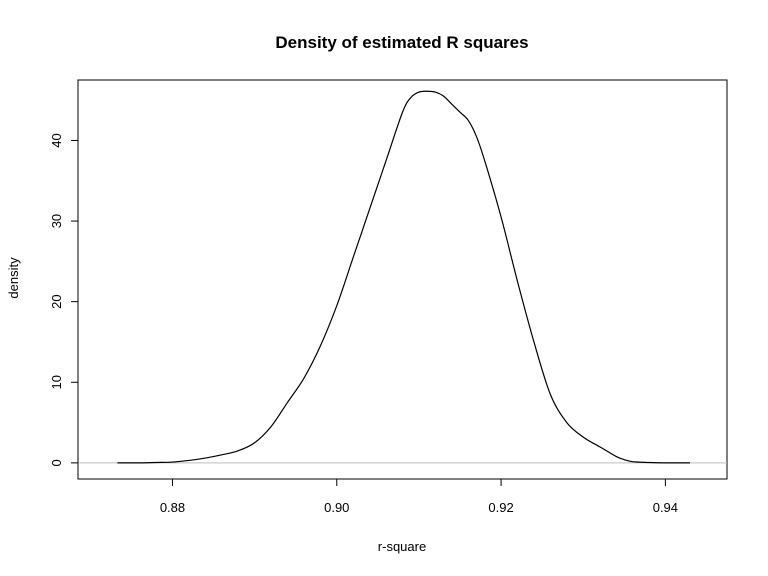 This screenshot has height=576, width=768. What do you see at coordinates (402, 546) in the screenshot?
I see `x-axis-label: r-square` at bounding box center [402, 546].